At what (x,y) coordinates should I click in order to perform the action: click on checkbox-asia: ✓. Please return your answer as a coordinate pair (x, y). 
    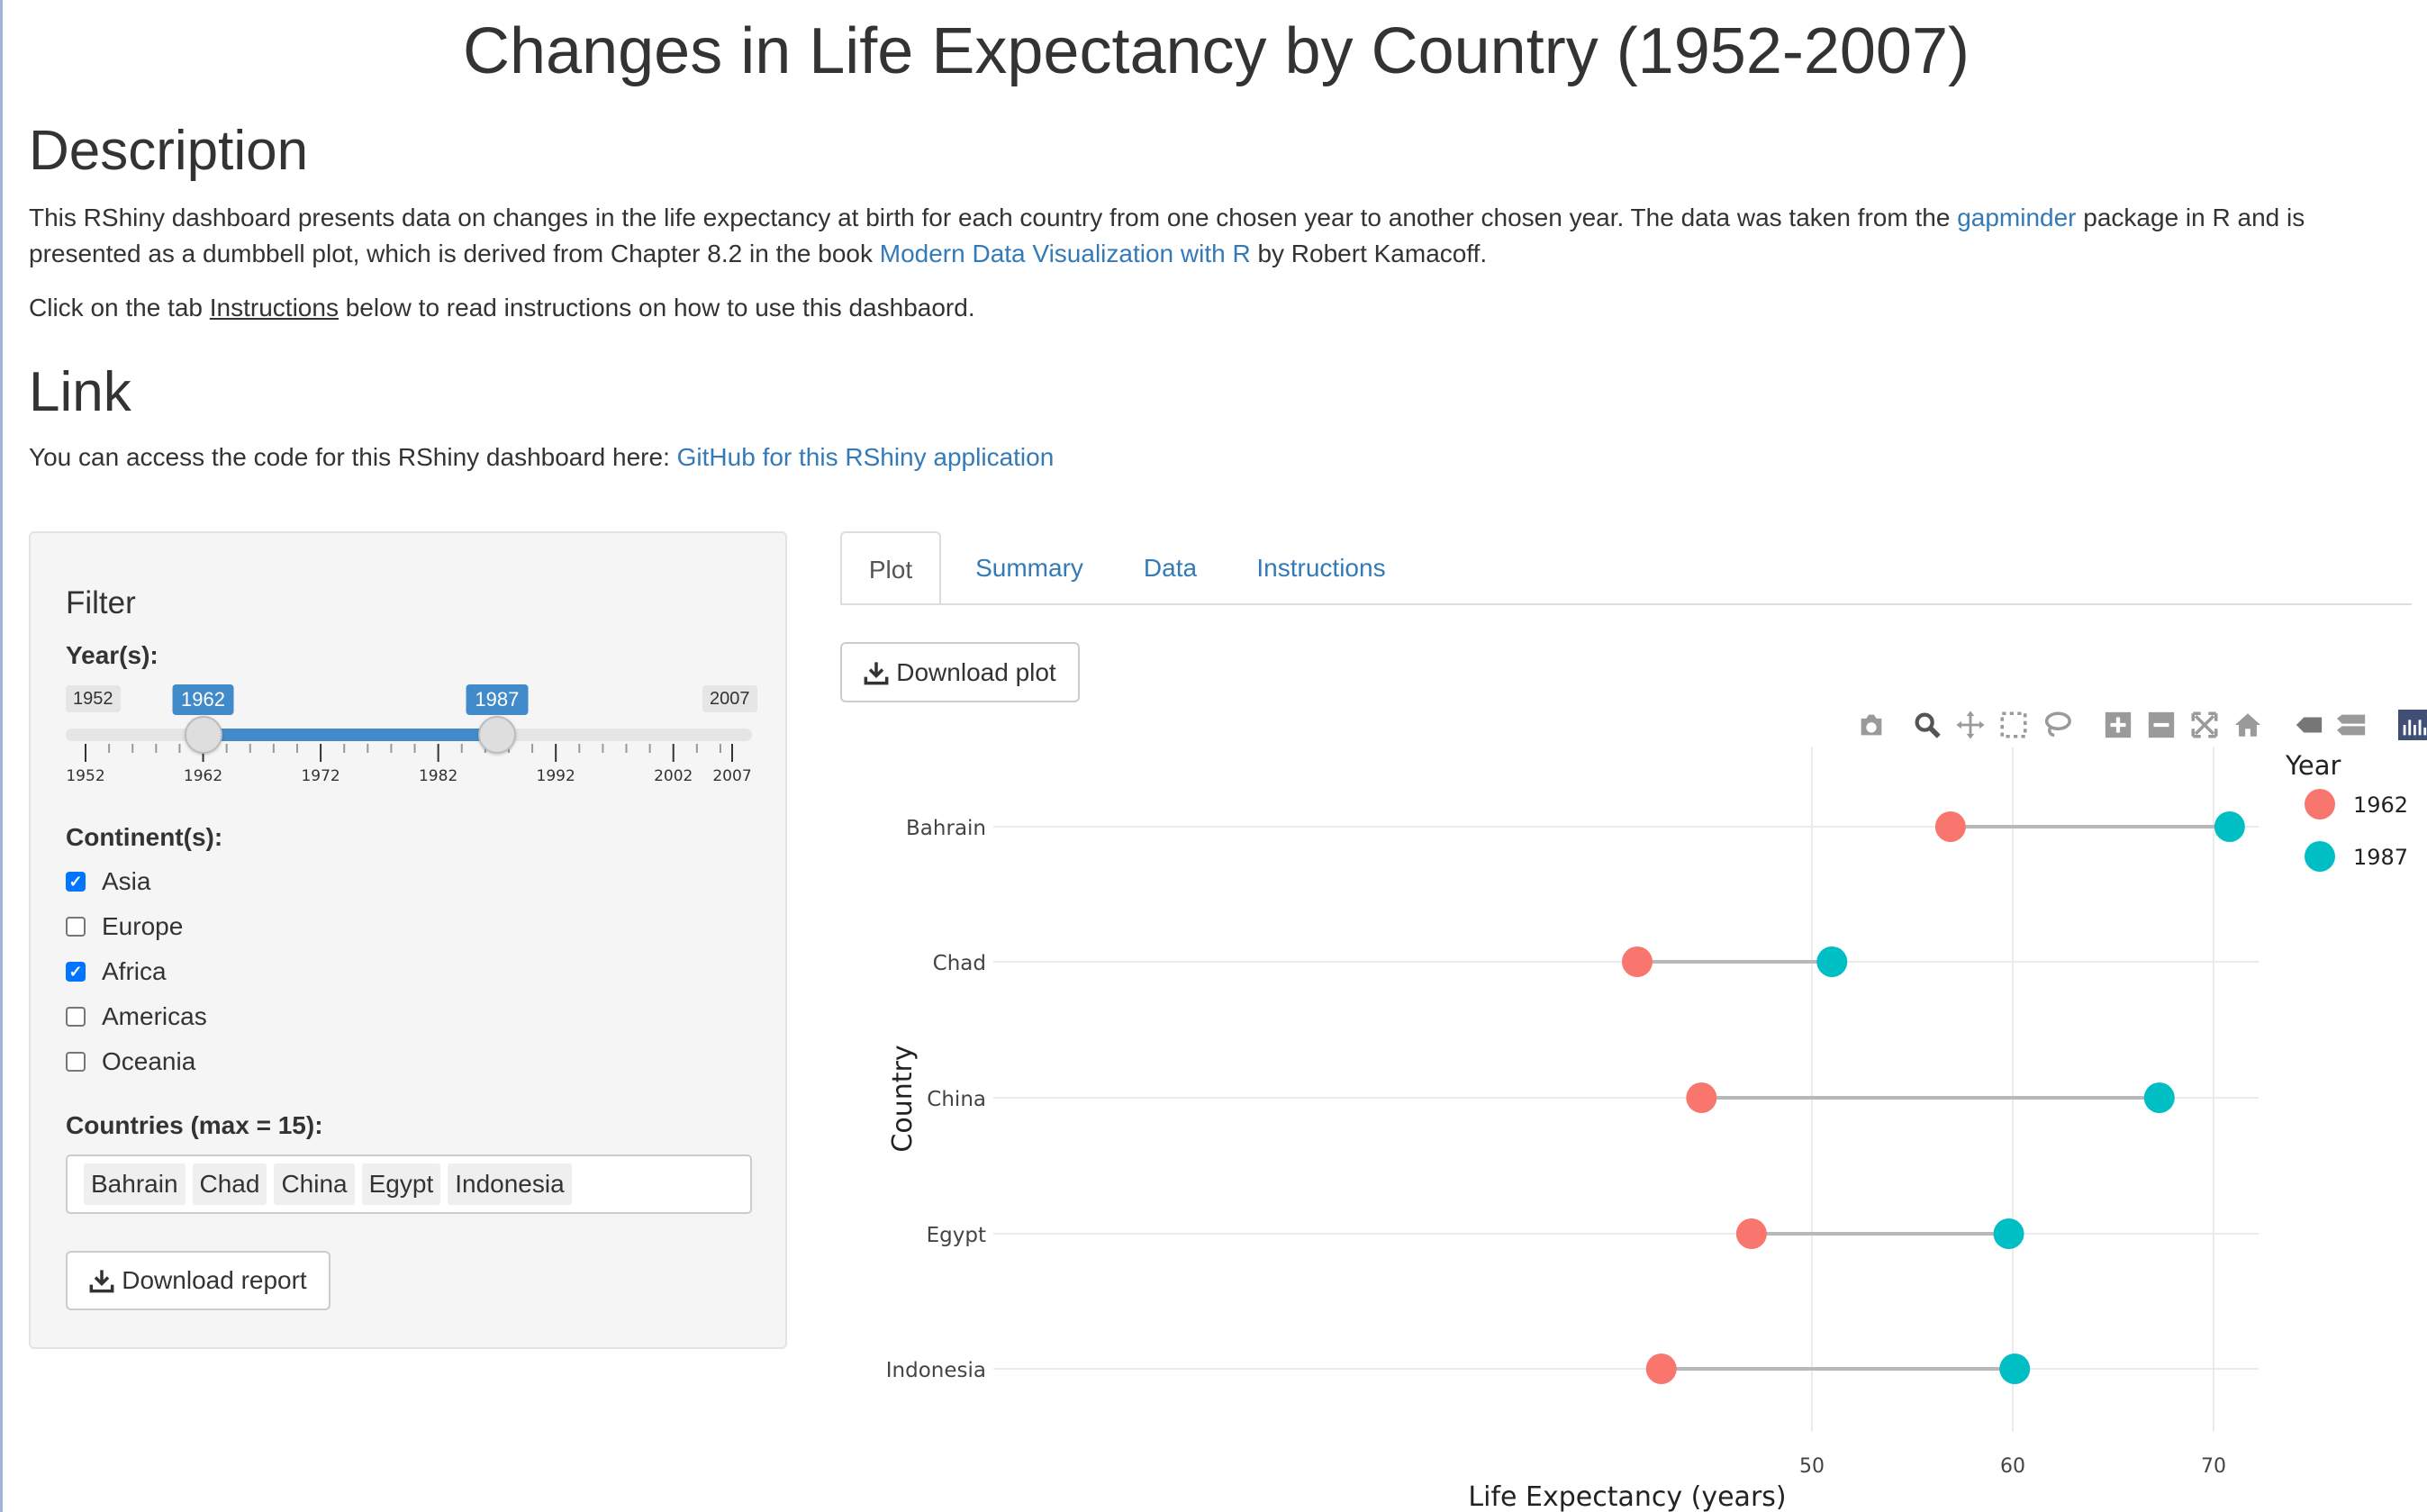
    Looking at the image, I should click on (76, 882).